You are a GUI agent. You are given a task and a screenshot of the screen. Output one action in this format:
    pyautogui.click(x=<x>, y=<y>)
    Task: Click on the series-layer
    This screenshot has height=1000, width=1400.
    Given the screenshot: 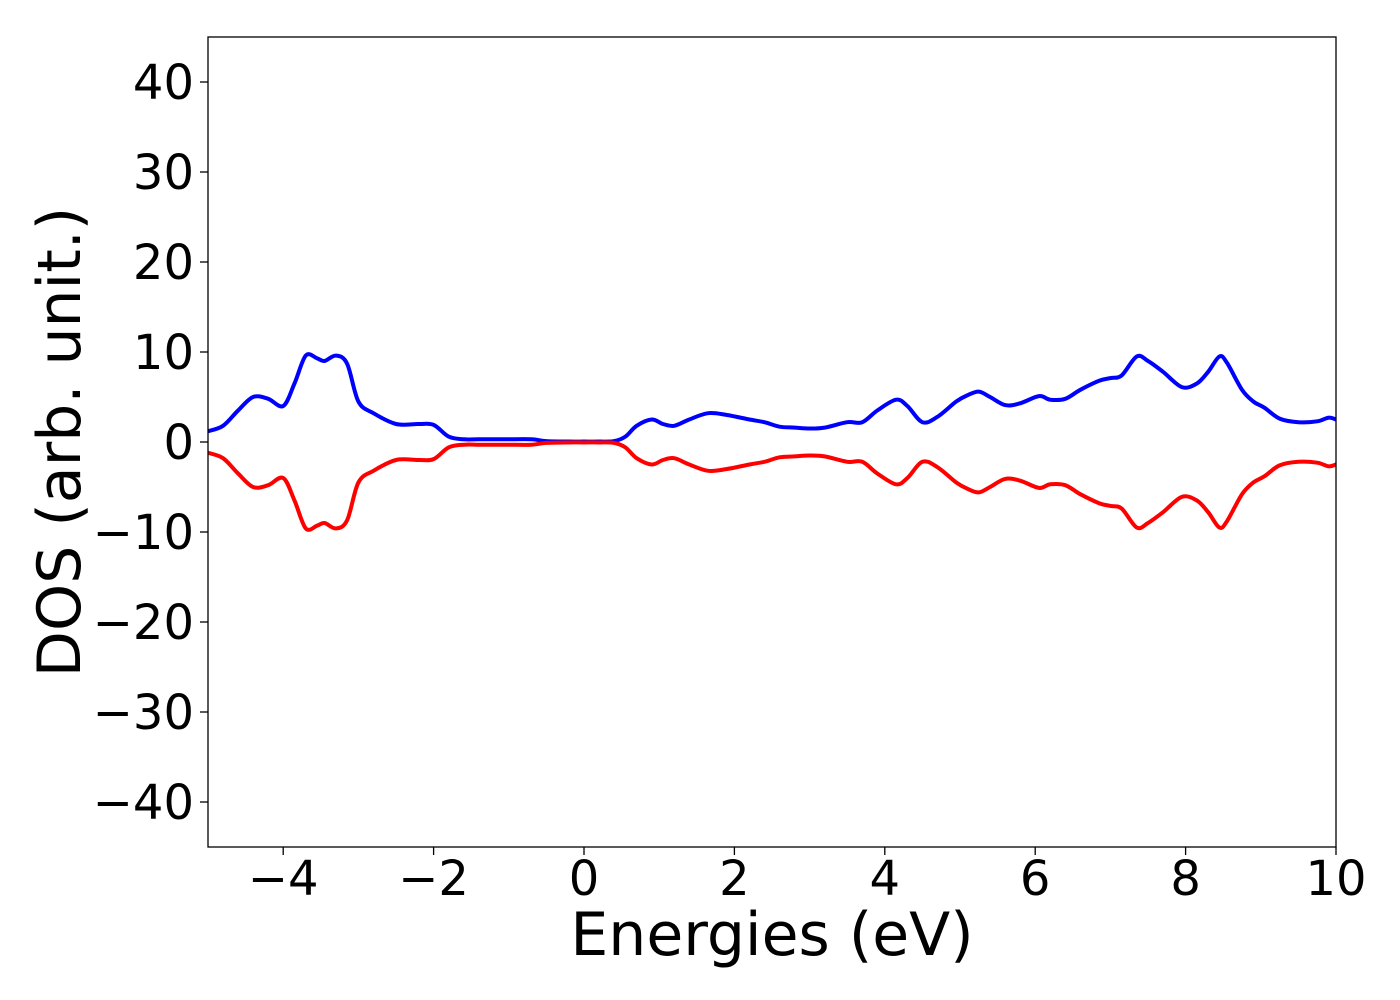 What is the action you would take?
    pyautogui.click(x=772, y=442)
    